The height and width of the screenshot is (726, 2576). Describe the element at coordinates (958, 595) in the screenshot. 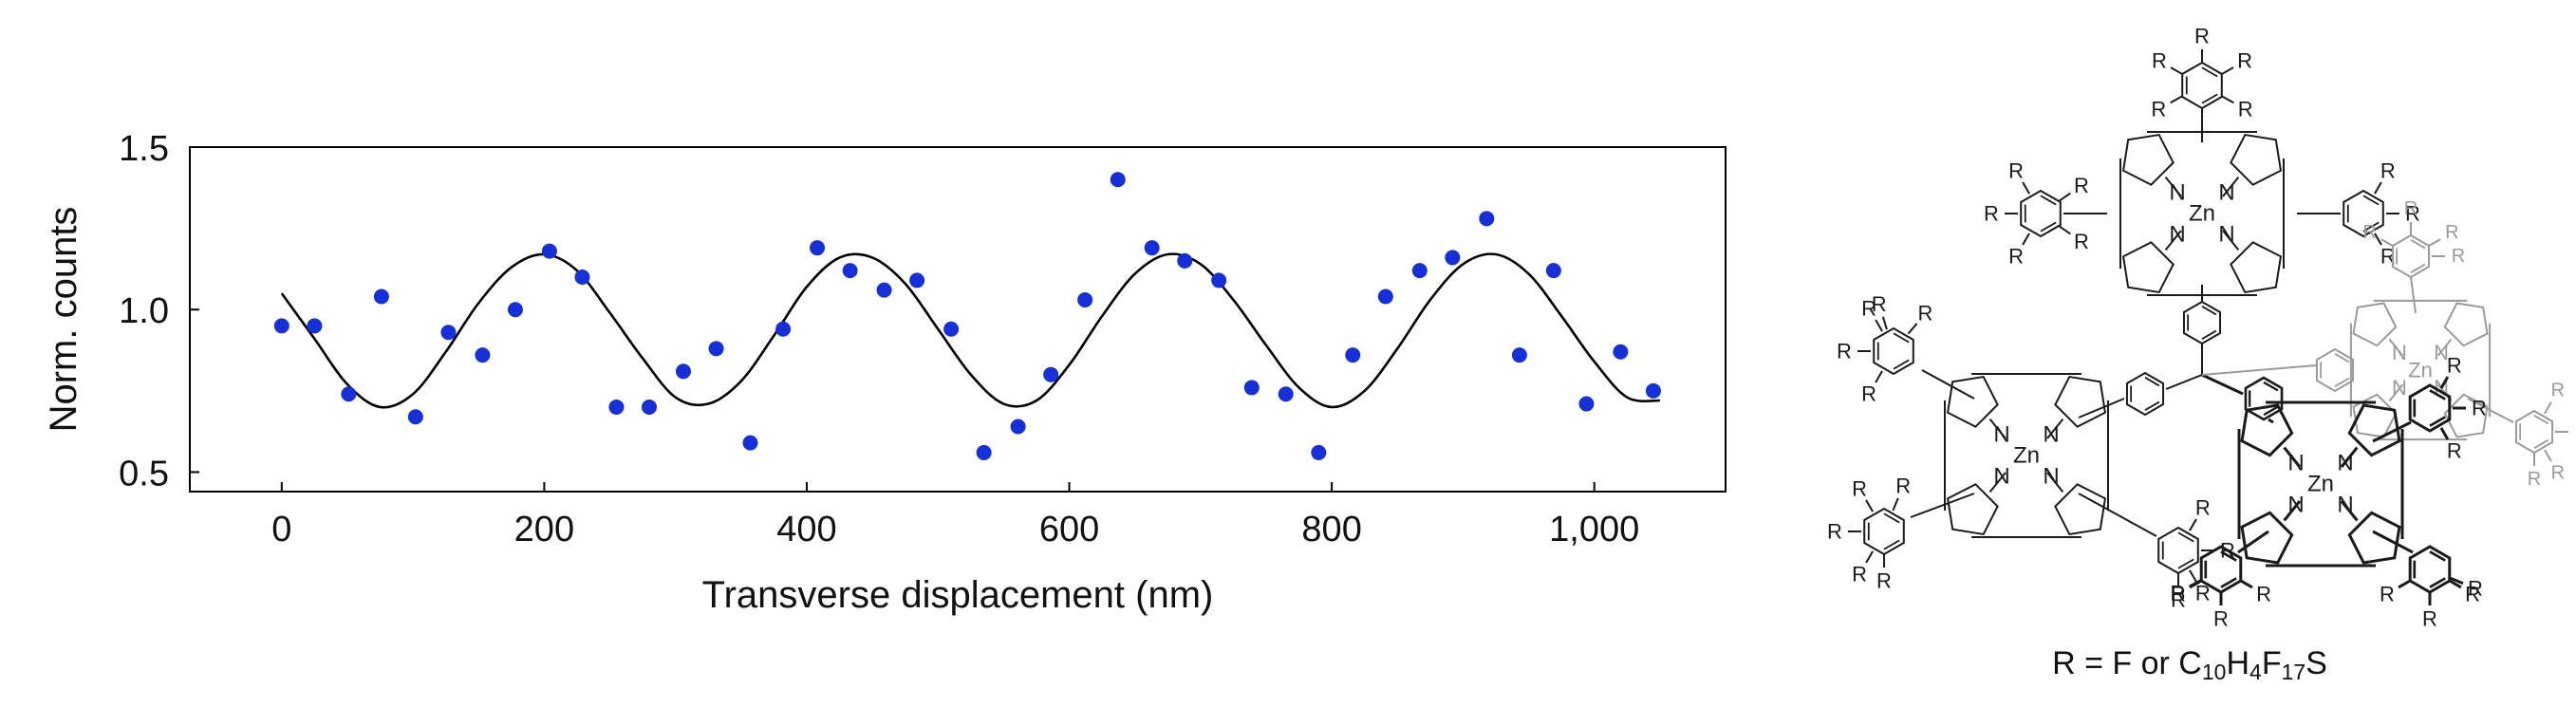

I see `x-axis-label: Transverse displacement (nm)` at that location.